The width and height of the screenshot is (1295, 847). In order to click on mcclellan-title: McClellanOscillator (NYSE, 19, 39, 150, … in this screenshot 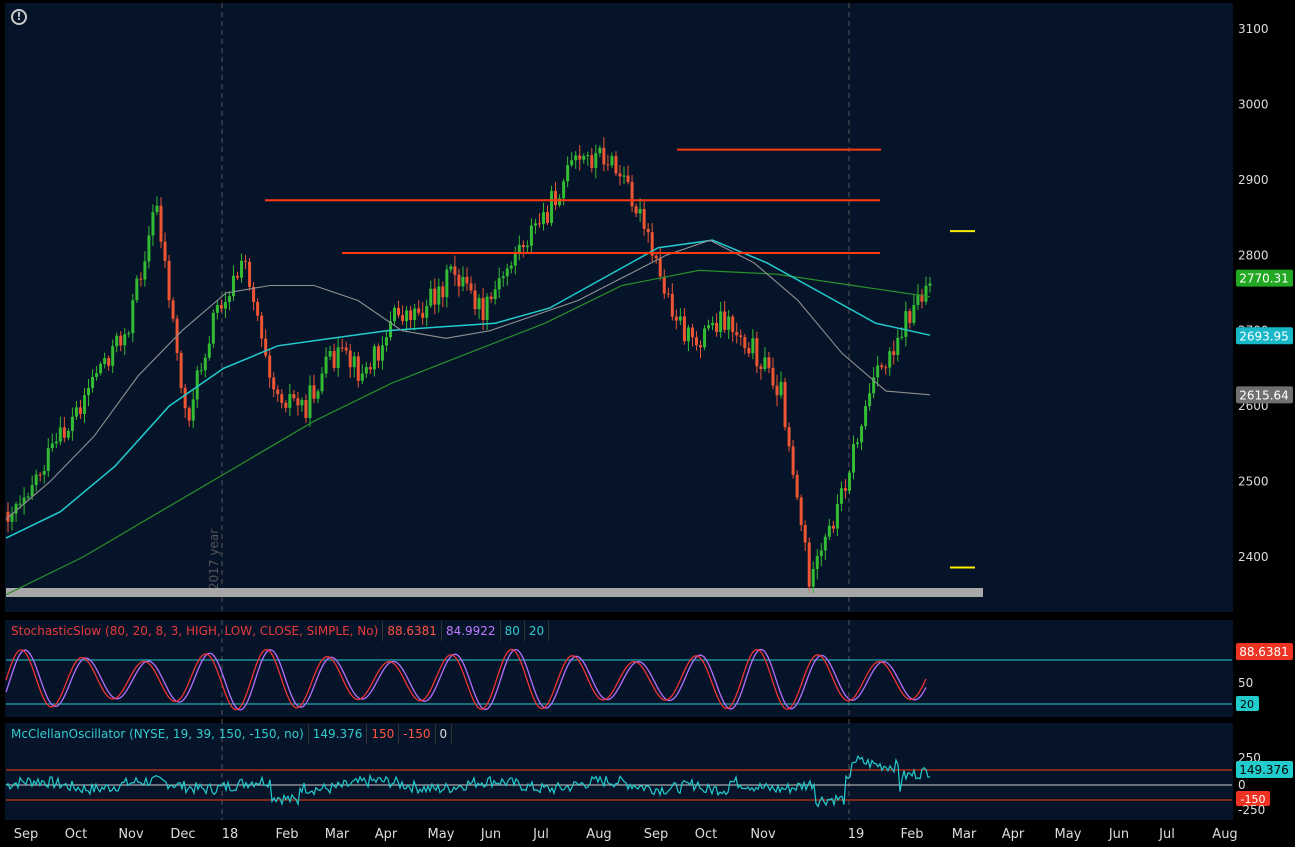, I will do `click(158, 734)`.